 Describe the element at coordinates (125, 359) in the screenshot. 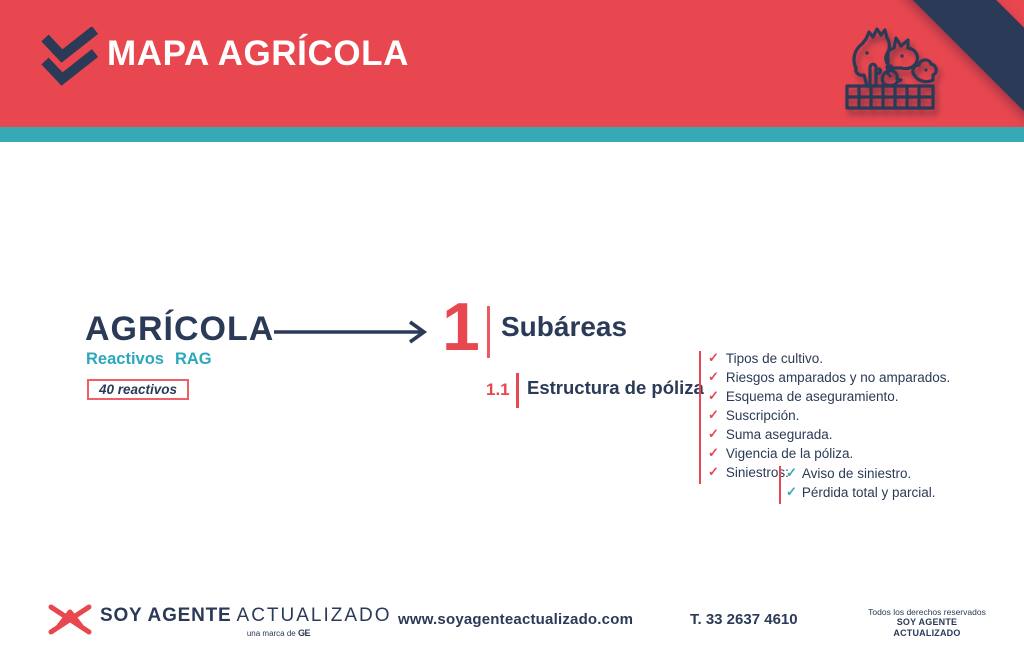

I see `reactivos-label: Reactivos` at that location.